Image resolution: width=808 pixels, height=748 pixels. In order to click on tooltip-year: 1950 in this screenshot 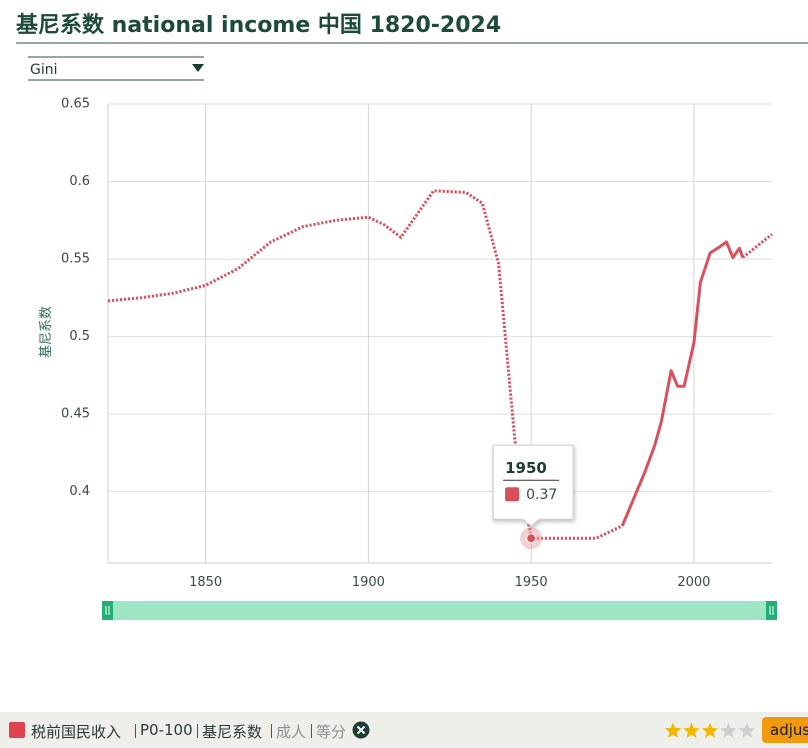, I will do `click(526, 468)`.